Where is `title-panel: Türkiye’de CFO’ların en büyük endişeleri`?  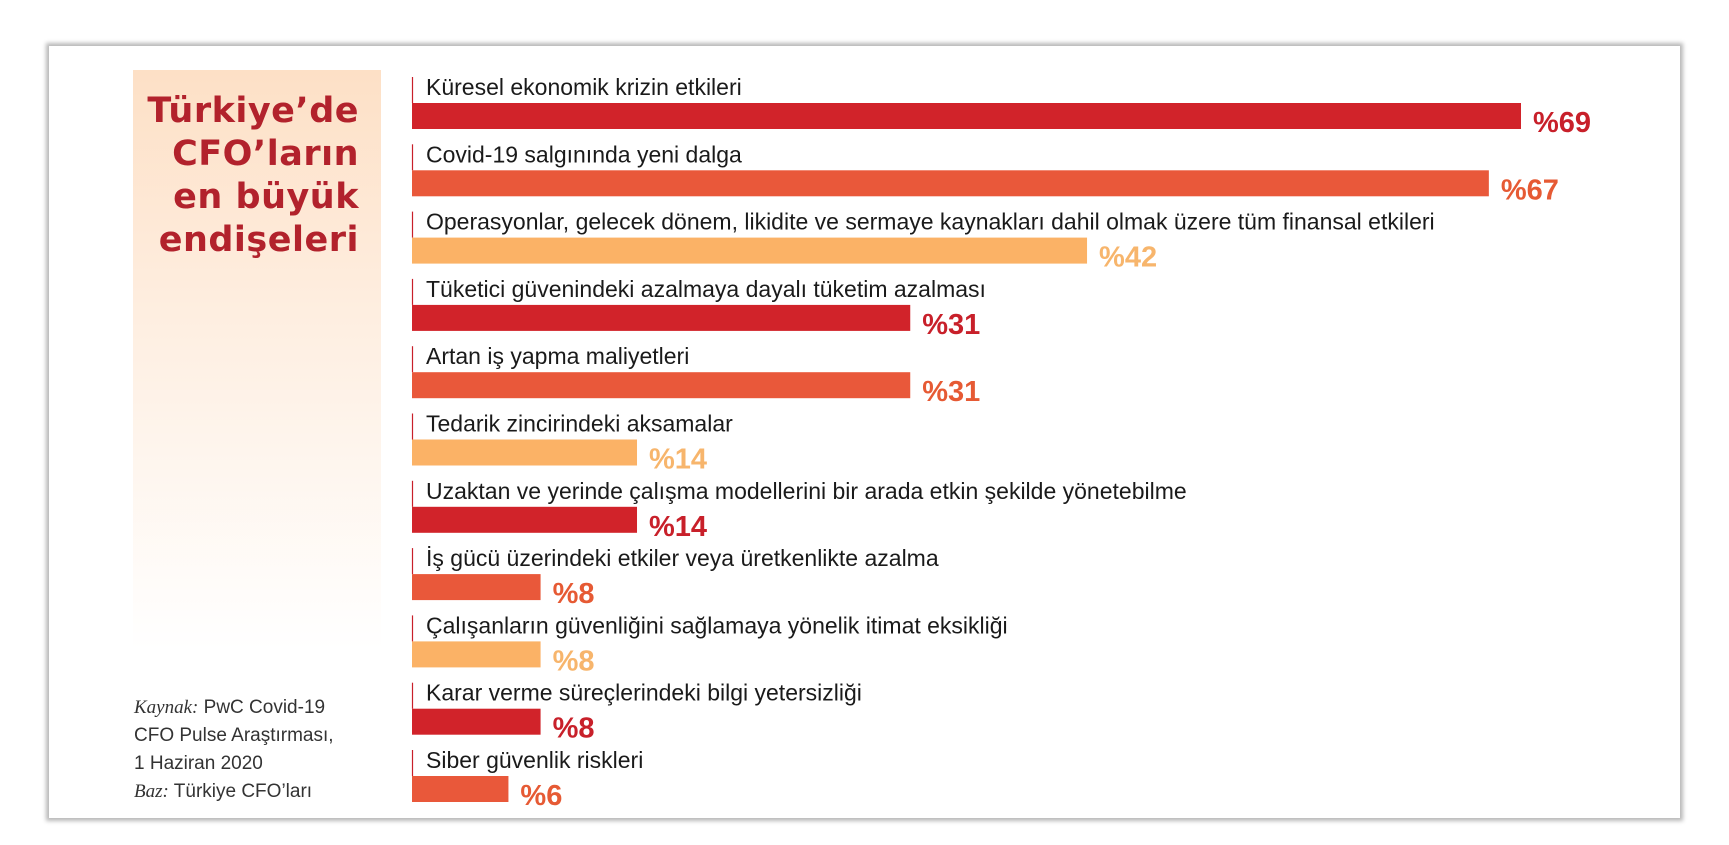 title-panel: Türkiye’de CFO’ların en büyük endişeleri is located at coordinates (257, 360).